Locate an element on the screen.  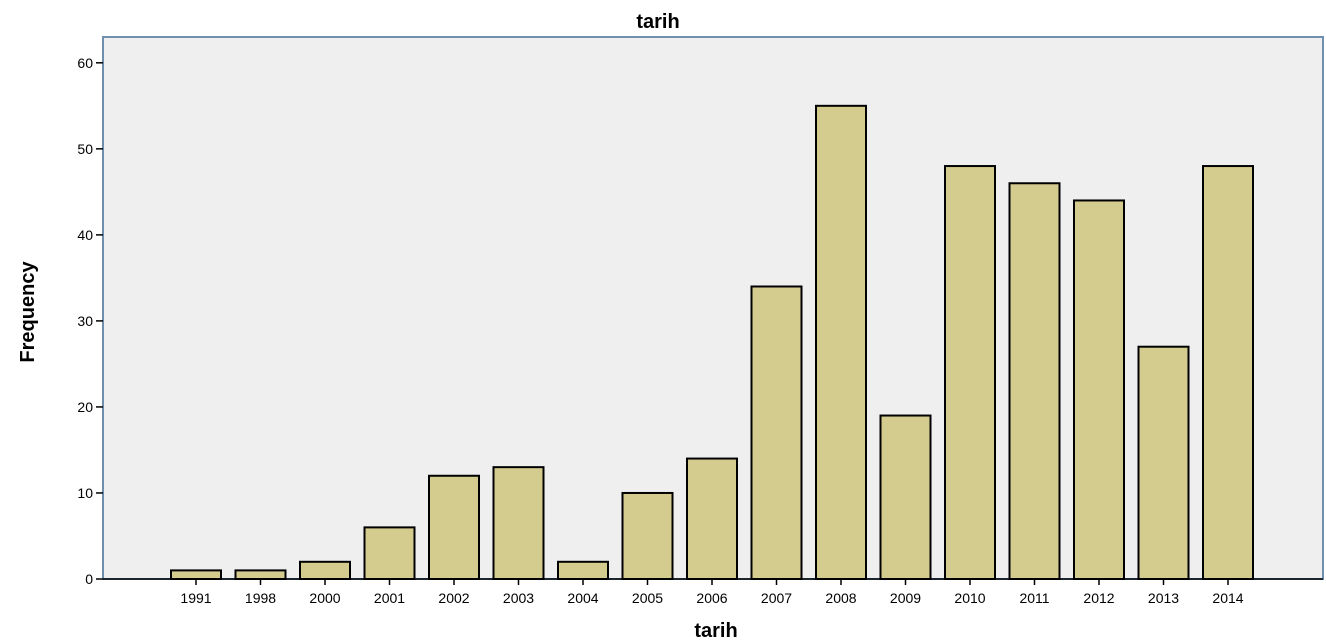
x-tick-label: 1998 is located at coordinates (260, 598).